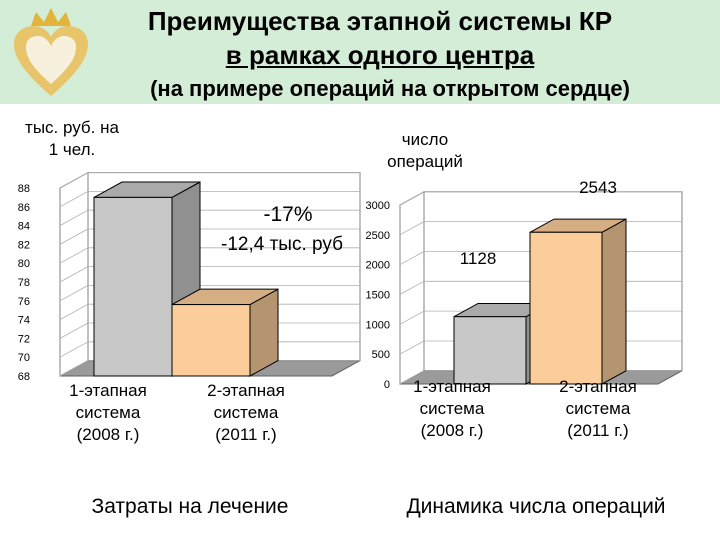 This screenshot has height=540, width=720. What do you see at coordinates (425, 161) in the screenshot?
I see `y-axis-label-line: операций` at bounding box center [425, 161].